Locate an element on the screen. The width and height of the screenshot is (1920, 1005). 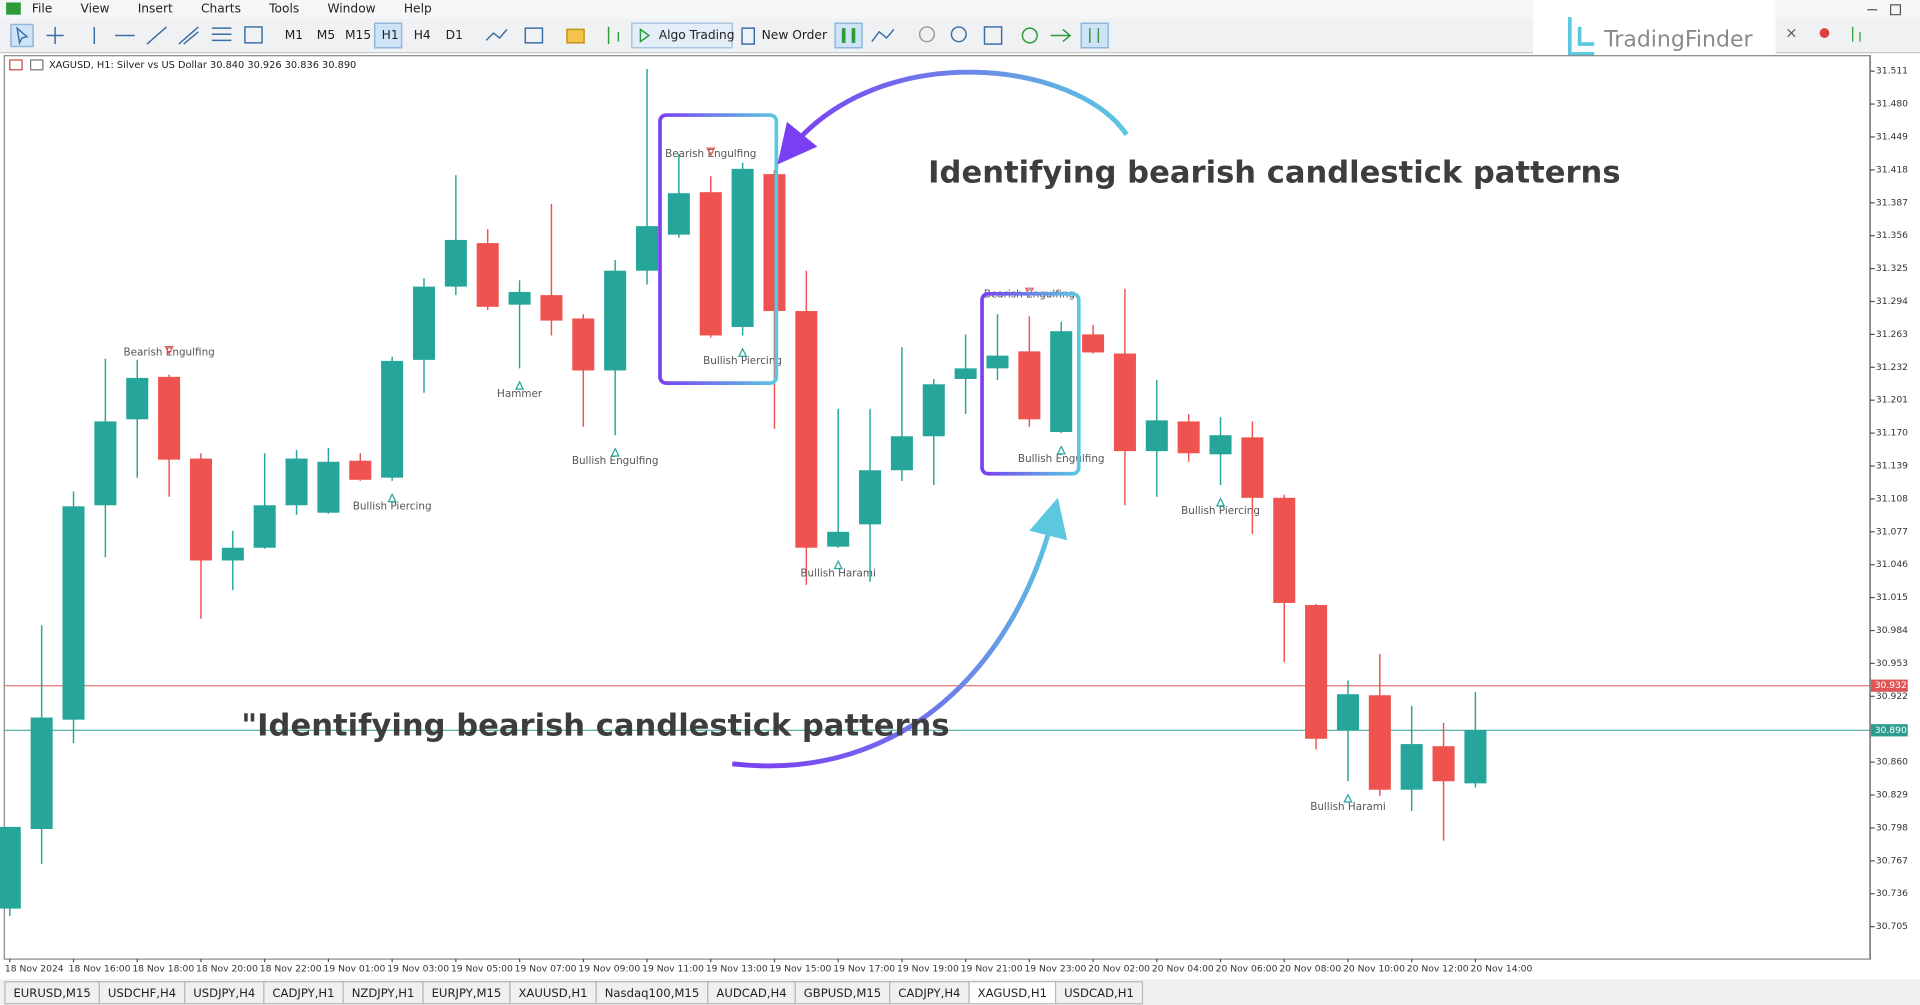
pattern-label: Bullish Piercing is located at coordinates (1220, 511).